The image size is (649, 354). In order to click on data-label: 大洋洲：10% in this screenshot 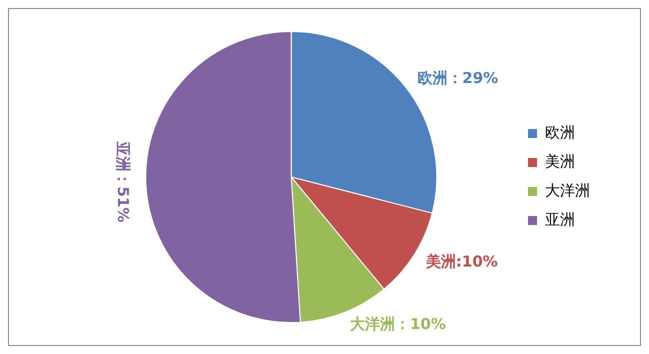, I will do `click(398, 324)`.